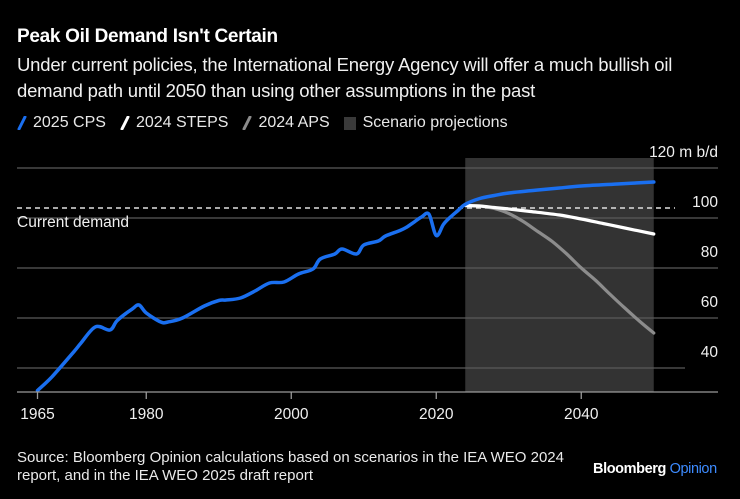  I want to click on current-demand-label: Current demand, so click(73, 222).